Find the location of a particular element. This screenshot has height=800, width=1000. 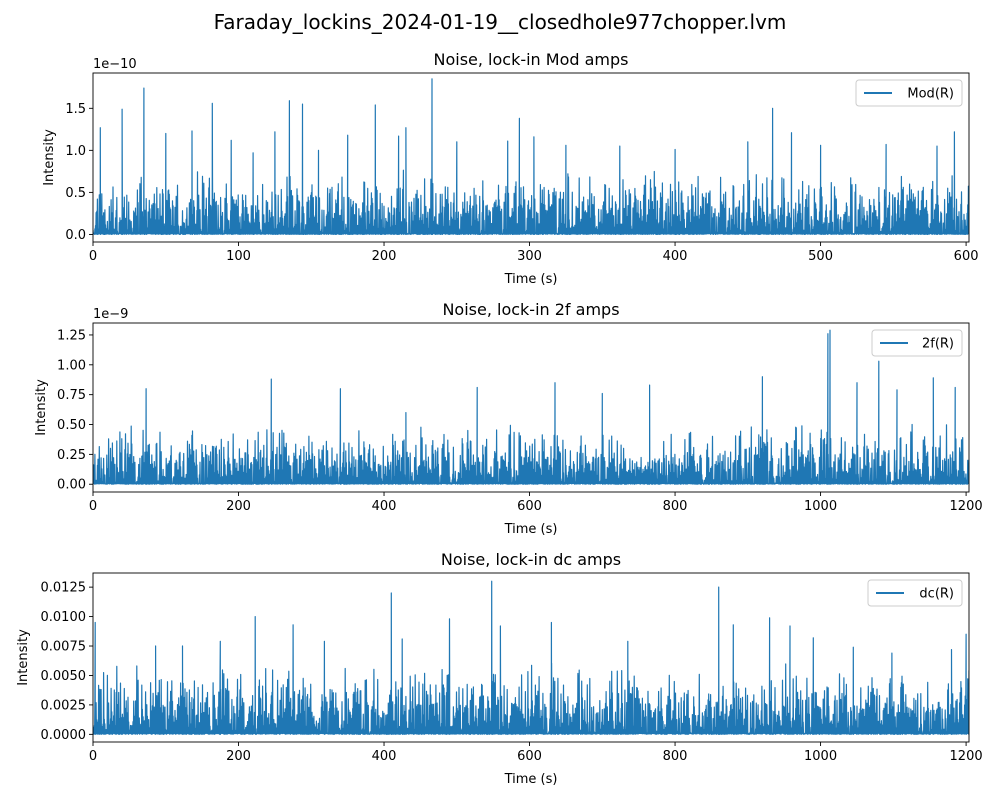

legend: Mod(R) is located at coordinates (909, 93).